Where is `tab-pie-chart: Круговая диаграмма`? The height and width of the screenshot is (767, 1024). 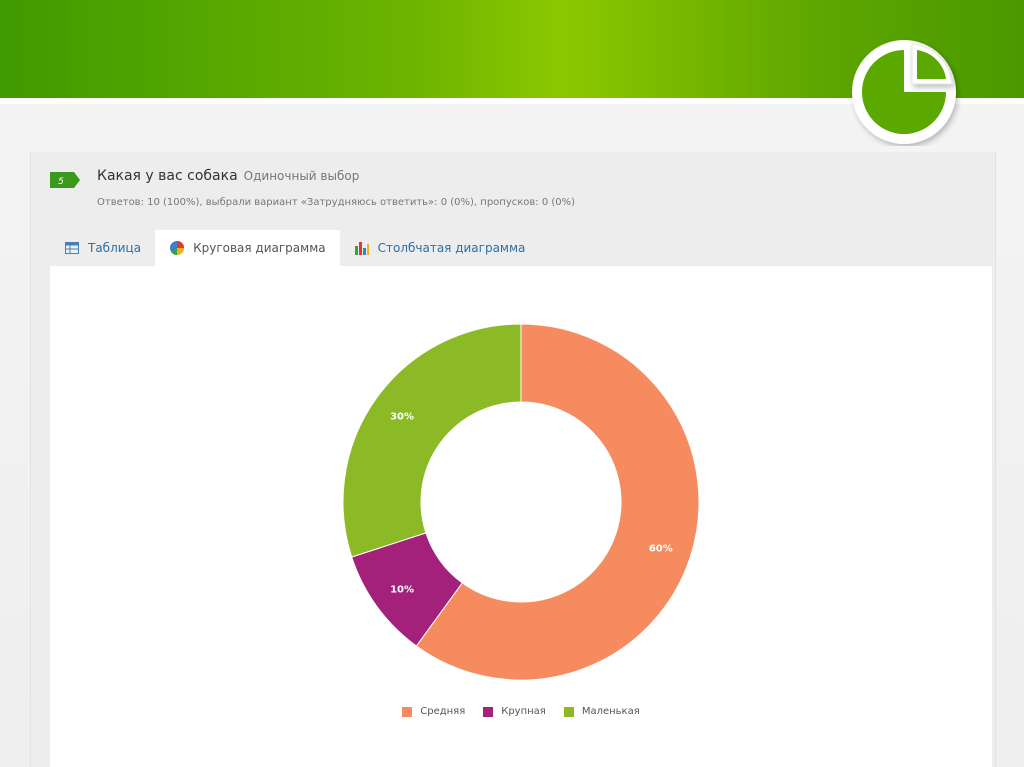 tab-pie-chart: Круговая диаграмма is located at coordinates (247, 248).